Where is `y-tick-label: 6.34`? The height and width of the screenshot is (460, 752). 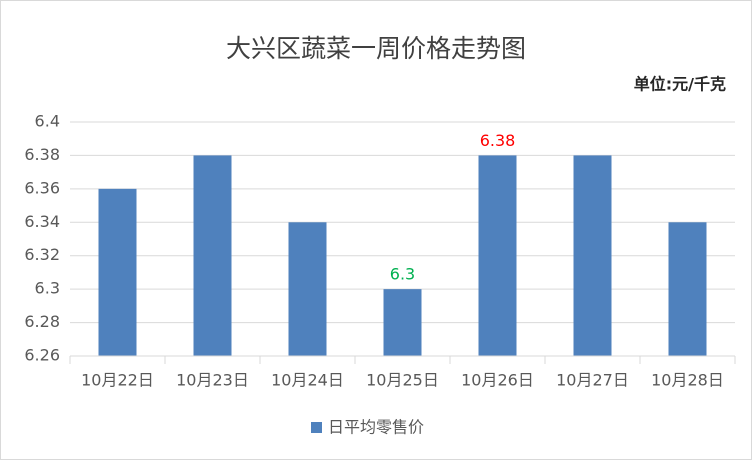 y-tick-label: 6.34 is located at coordinates (42, 221).